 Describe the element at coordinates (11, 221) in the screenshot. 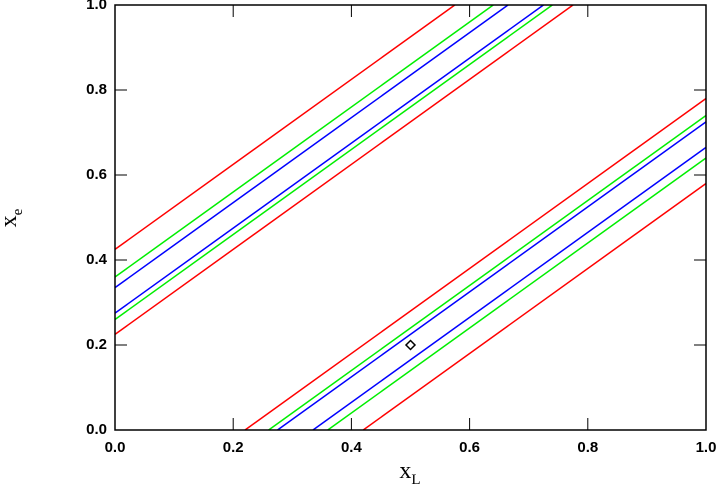

I see `y-label-main: x` at that location.